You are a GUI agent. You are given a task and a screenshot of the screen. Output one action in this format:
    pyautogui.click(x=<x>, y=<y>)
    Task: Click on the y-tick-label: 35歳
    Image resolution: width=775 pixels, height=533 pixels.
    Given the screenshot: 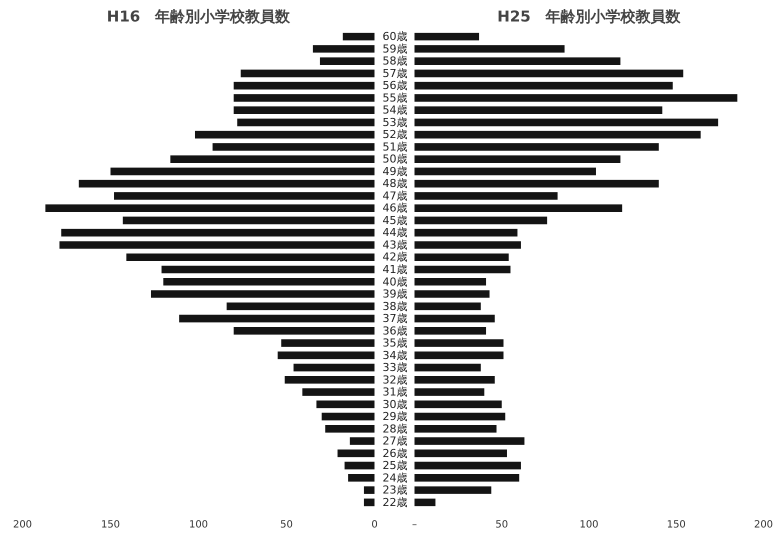 What is the action you would take?
    pyautogui.click(x=395, y=343)
    